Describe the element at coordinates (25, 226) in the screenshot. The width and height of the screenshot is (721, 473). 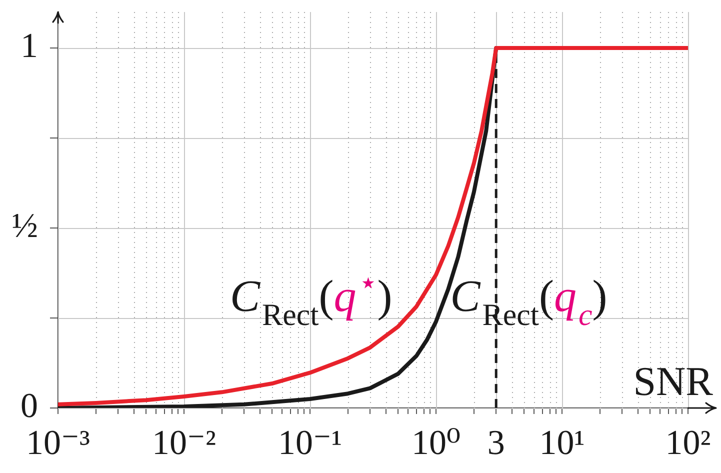
I see `y-tick-label: ½` at that location.